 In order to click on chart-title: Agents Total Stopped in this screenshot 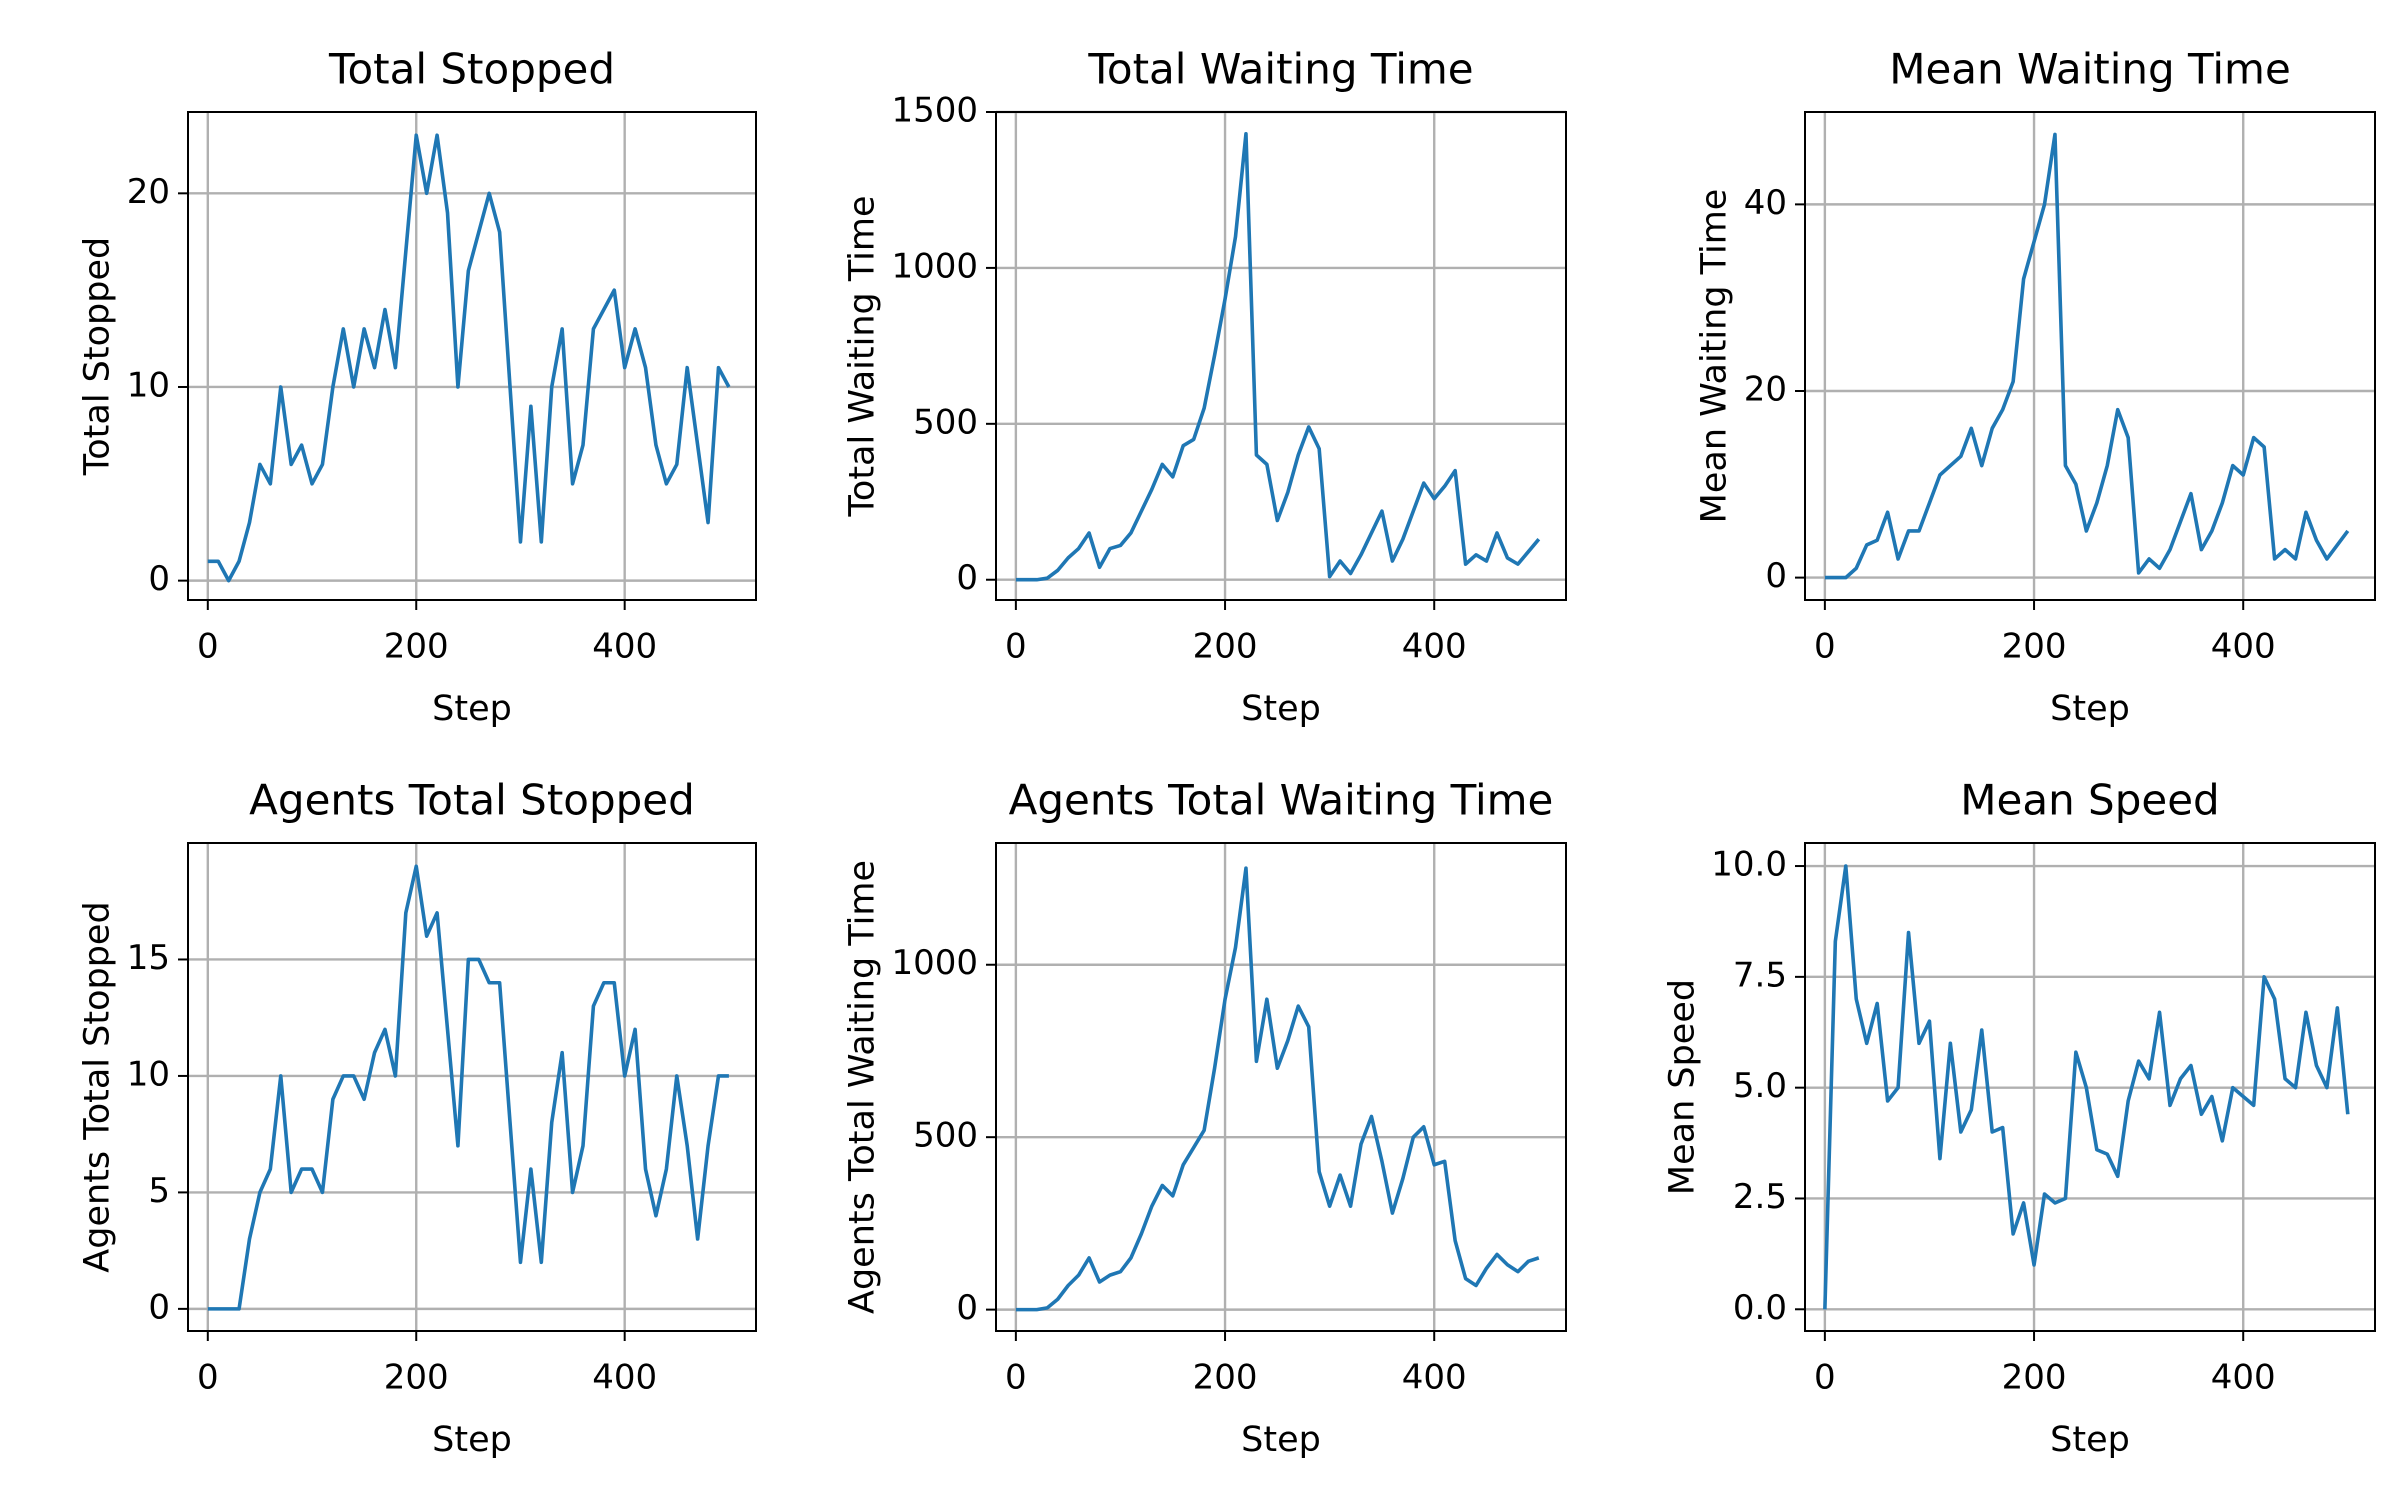, I will do `click(472, 800)`.